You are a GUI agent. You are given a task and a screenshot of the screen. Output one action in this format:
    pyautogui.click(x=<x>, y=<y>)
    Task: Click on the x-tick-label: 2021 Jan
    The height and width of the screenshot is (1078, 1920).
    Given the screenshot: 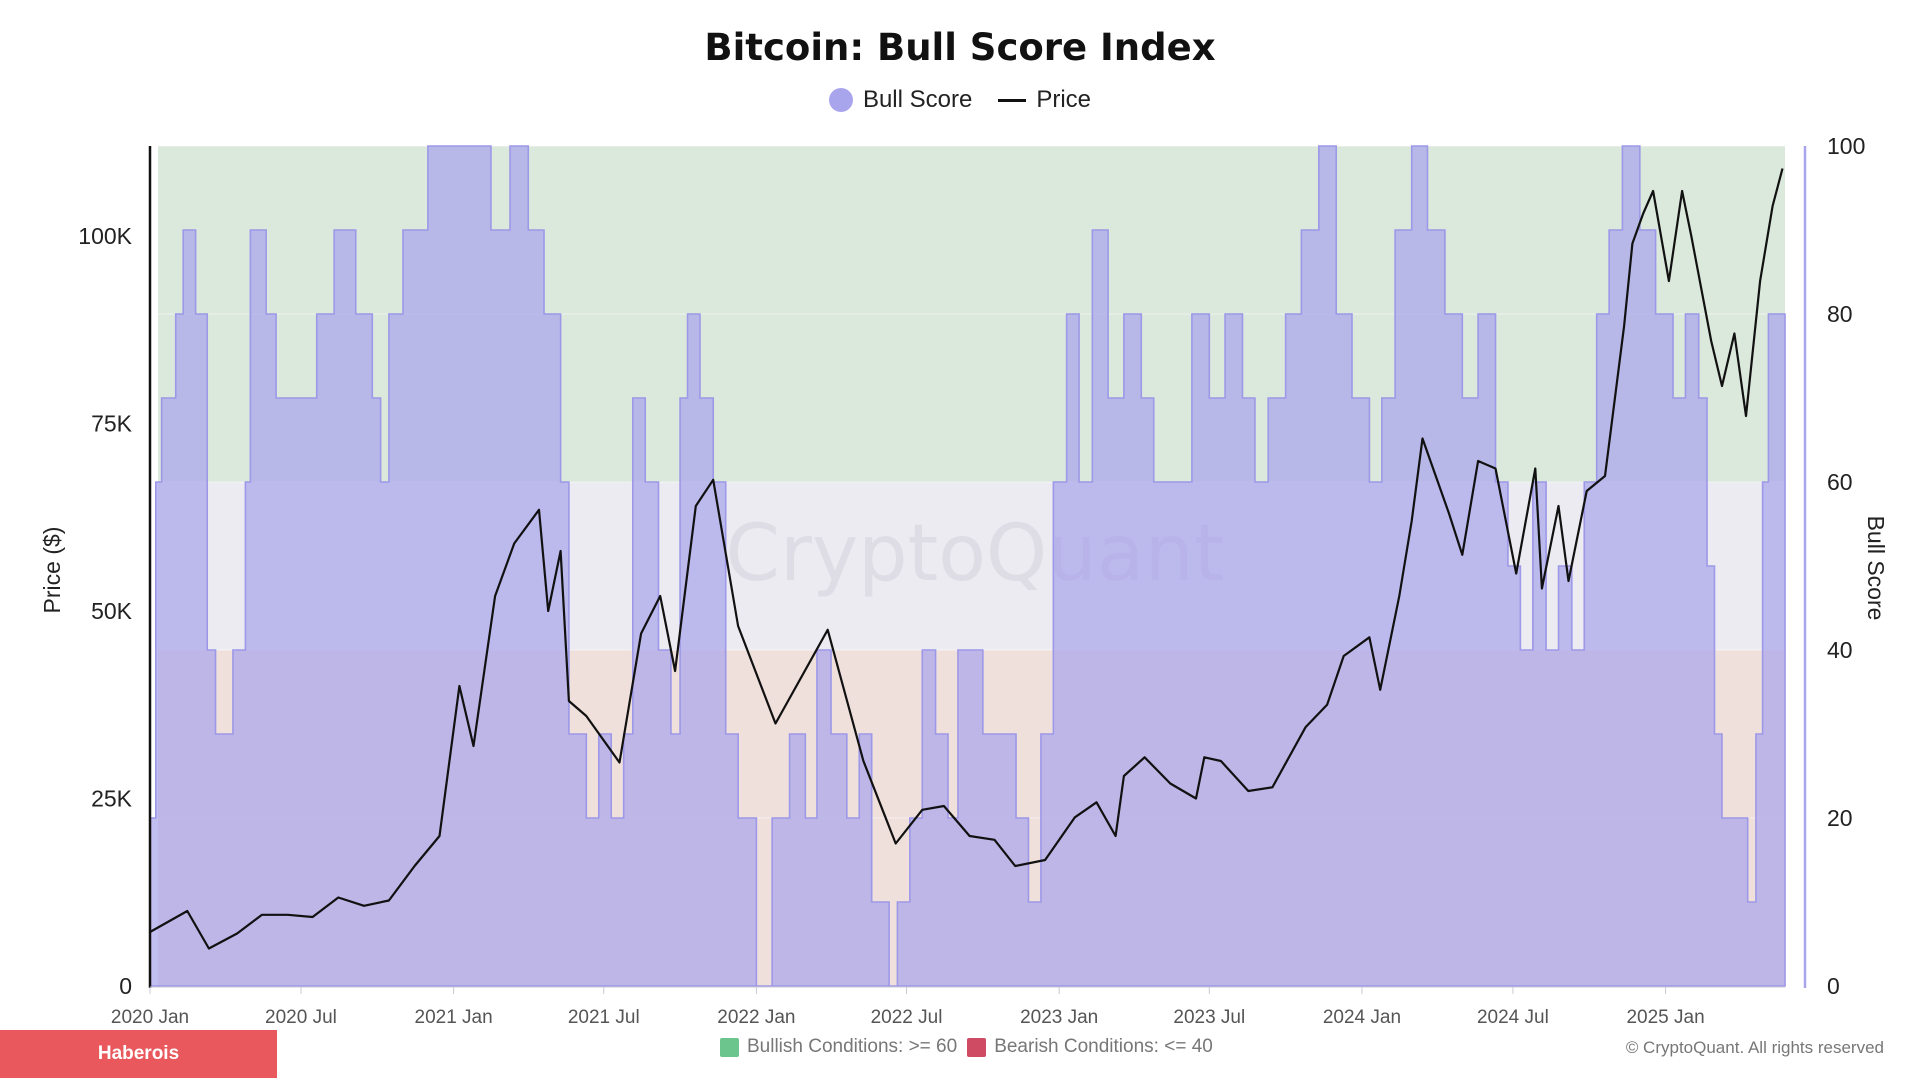 What is the action you would take?
    pyautogui.click(x=454, y=1017)
    